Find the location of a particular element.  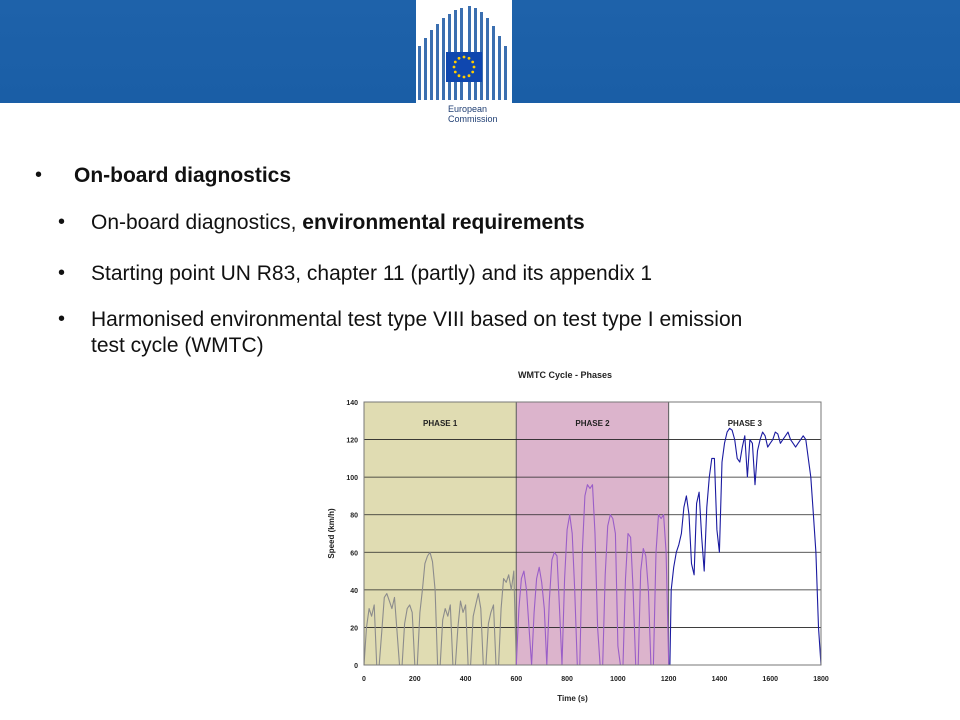

y-tick-label: 20 is located at coordinates (354, 628).